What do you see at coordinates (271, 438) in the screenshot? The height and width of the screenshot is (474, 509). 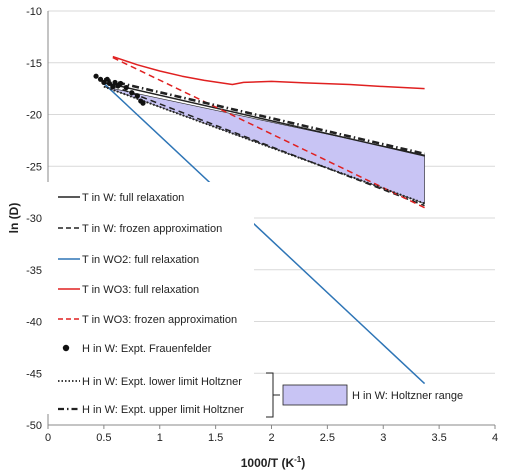 I see `x-tick-label: 2` at bounding box center [271, 438].